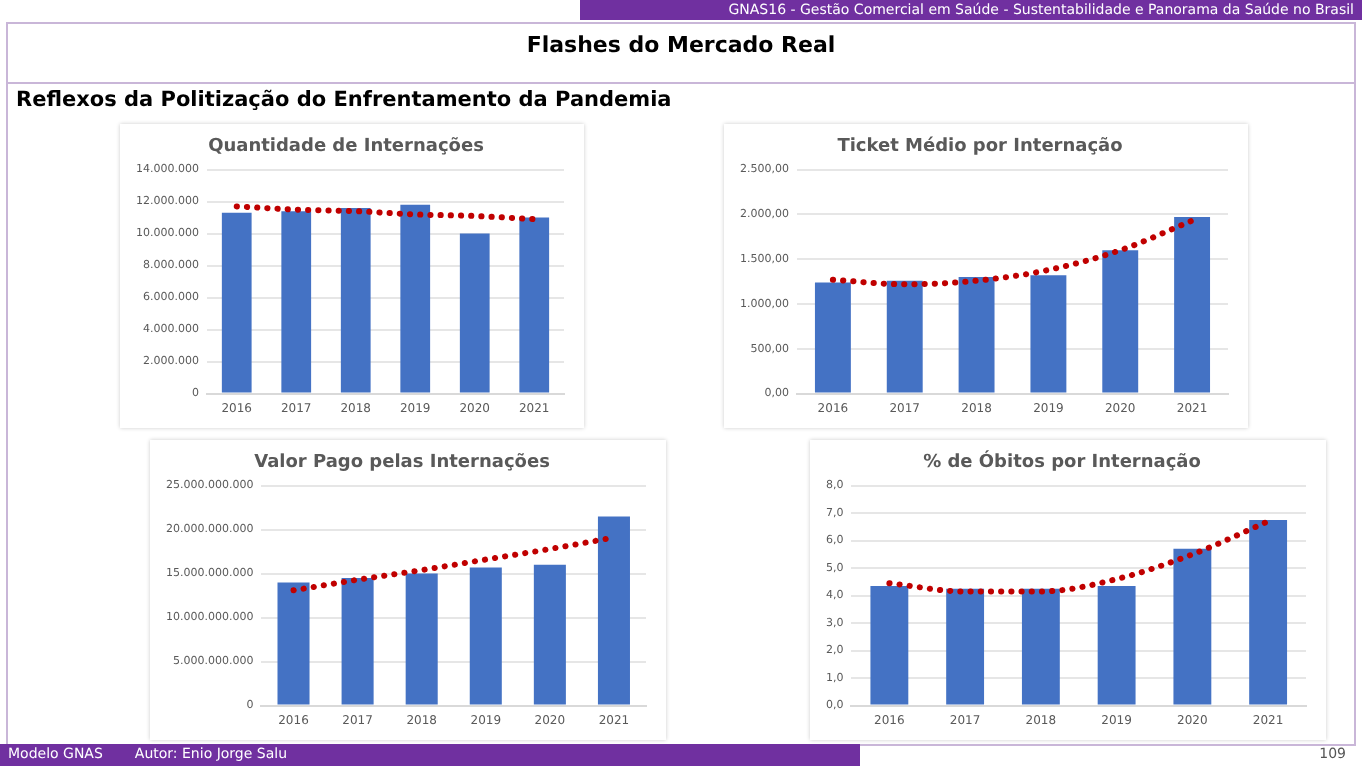  Describe the element at coordinates (346, 147) in the screenshot. I see `chart-title: Quantidade de Internações` at that location.